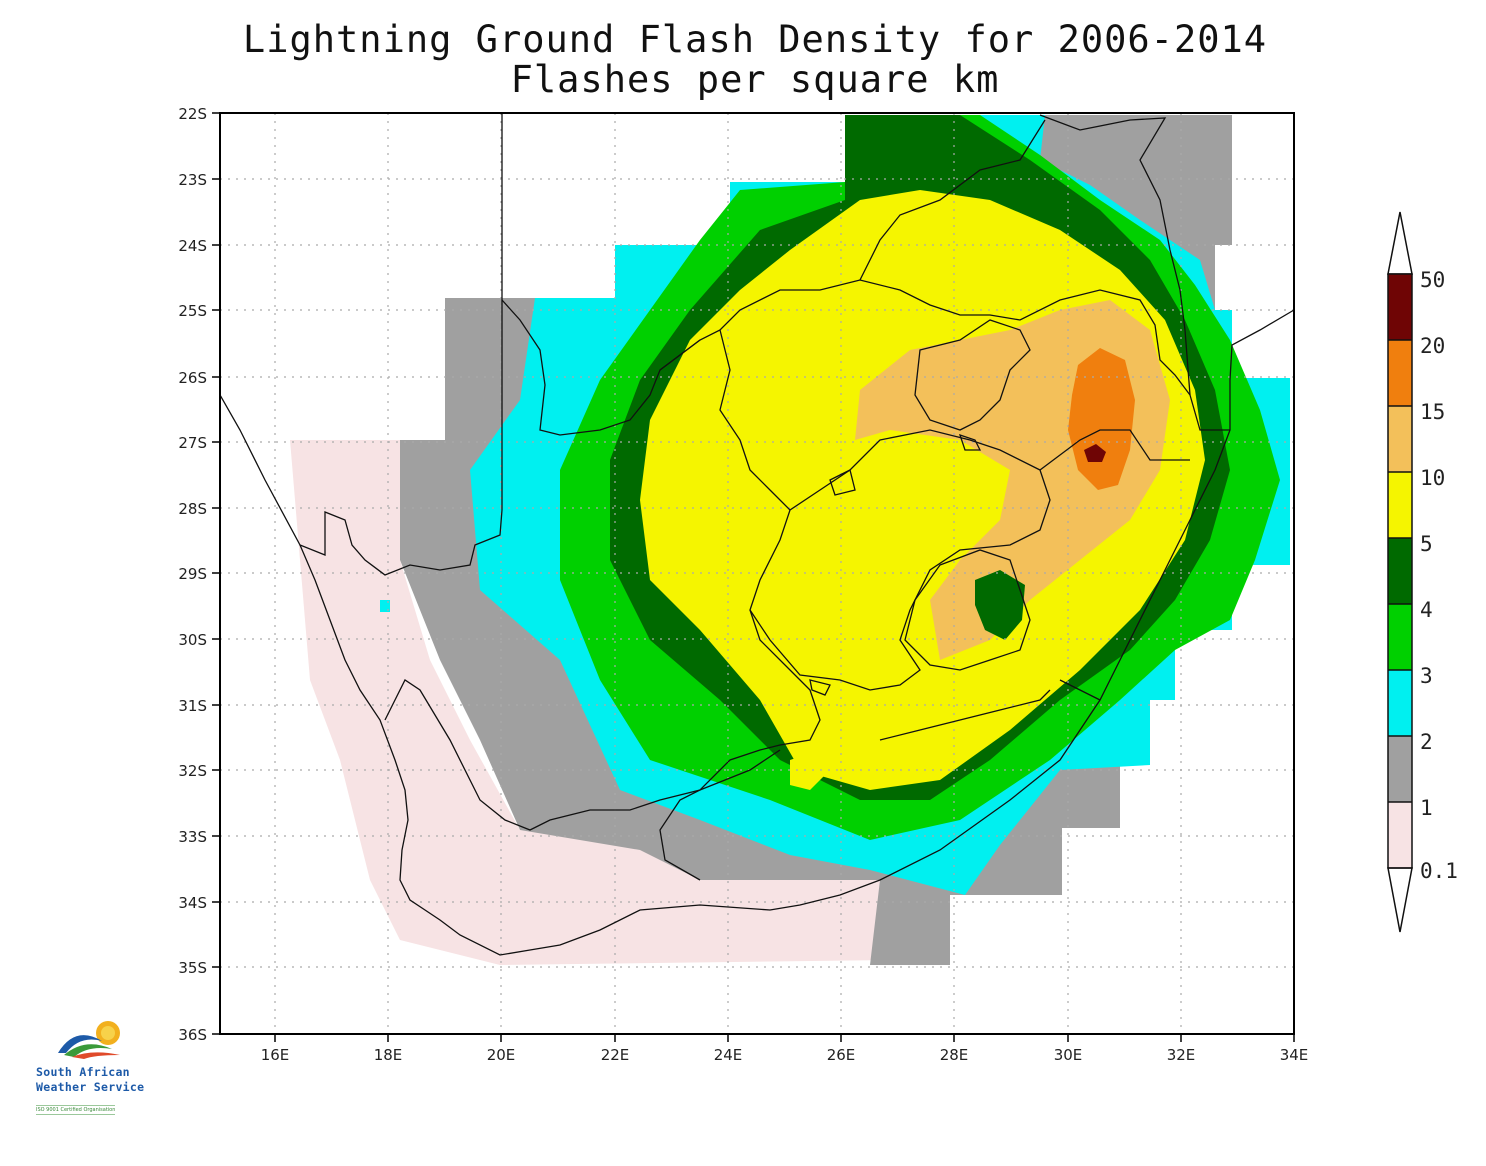 Image resolution: width=1486 pixels, height=1166 pixels. I want to click on lat-label: 32S, so click(192, 771).